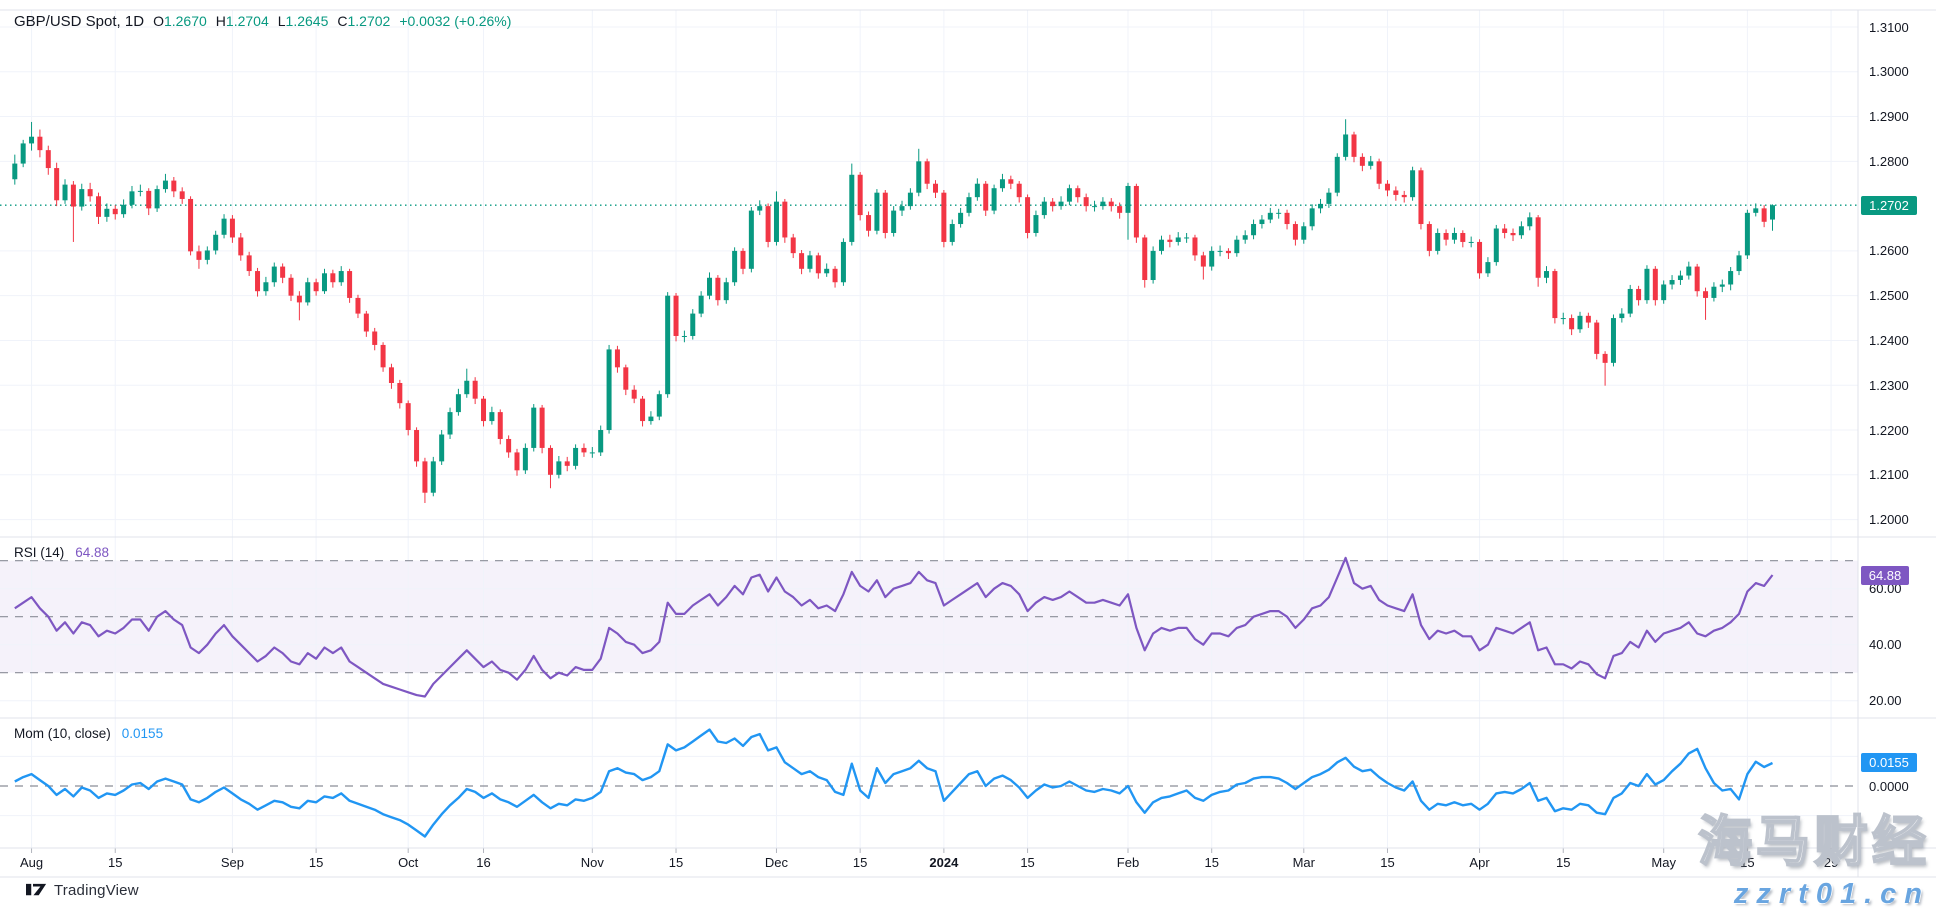  I want to click on price-tick-label: 1.2200, so click(1889, 430).